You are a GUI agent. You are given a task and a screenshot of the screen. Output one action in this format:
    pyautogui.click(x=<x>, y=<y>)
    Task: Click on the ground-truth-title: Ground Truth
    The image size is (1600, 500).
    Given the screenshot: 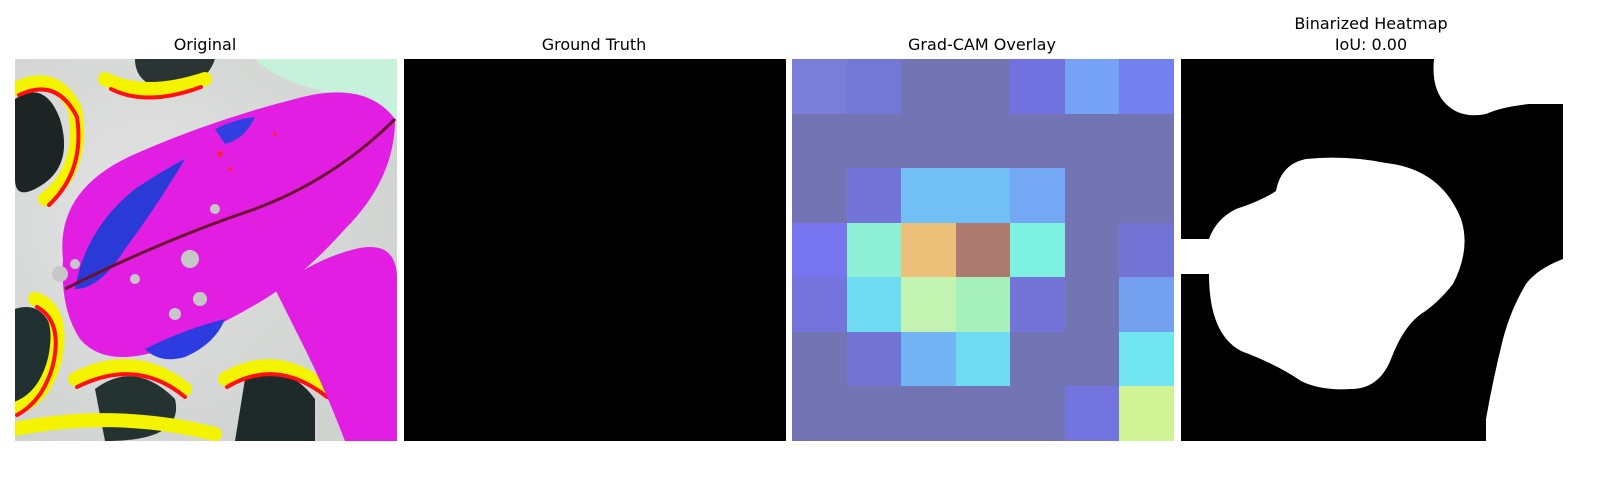 What is the action you would take?
    pyautogui.click(x=594, y=44)
    